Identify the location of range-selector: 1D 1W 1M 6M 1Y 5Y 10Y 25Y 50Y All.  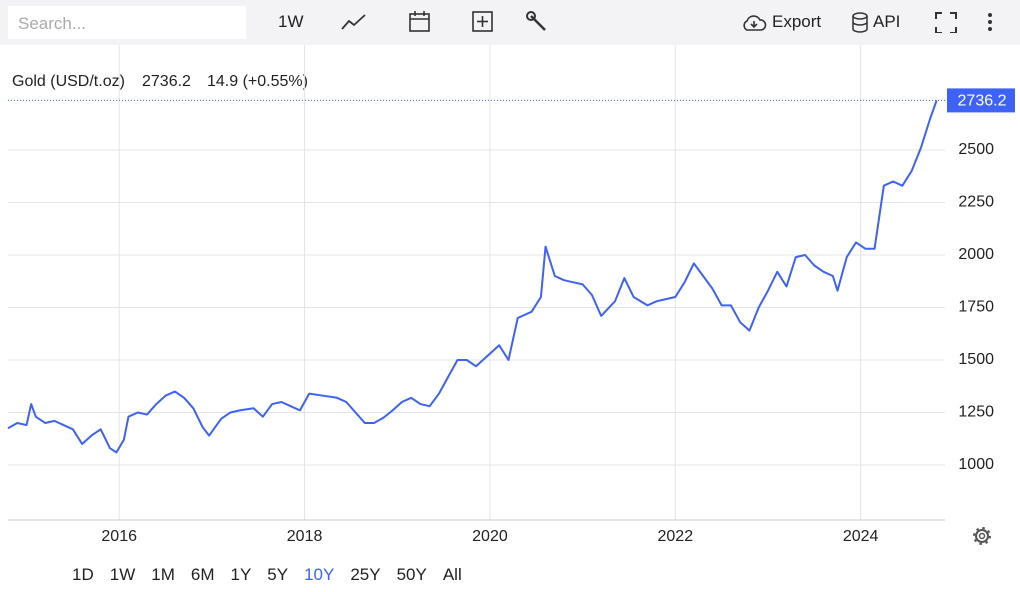
(267, 575).